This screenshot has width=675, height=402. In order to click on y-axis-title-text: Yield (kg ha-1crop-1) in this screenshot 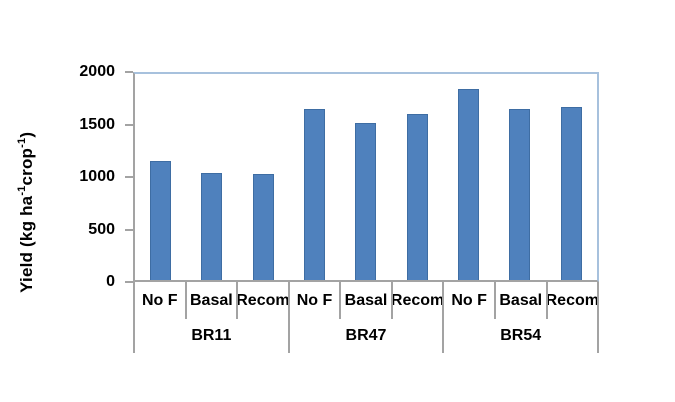, I will do `click(27, 211)`.